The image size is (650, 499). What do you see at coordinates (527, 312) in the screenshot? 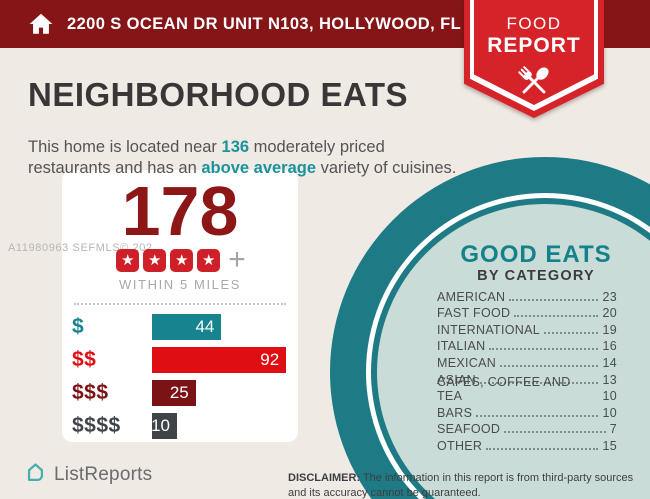
I see `category-row: FAST FOOD 20` at bounding box center [527, 312].